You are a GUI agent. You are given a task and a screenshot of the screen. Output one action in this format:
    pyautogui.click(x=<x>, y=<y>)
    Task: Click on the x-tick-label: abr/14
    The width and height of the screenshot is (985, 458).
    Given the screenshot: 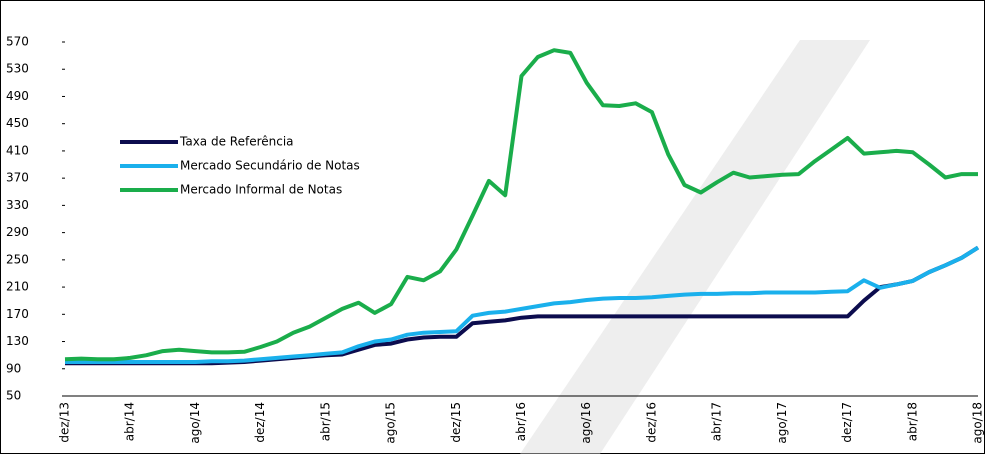 What is the action you would take?
    pyautogui.click(x=130, y=421)
    